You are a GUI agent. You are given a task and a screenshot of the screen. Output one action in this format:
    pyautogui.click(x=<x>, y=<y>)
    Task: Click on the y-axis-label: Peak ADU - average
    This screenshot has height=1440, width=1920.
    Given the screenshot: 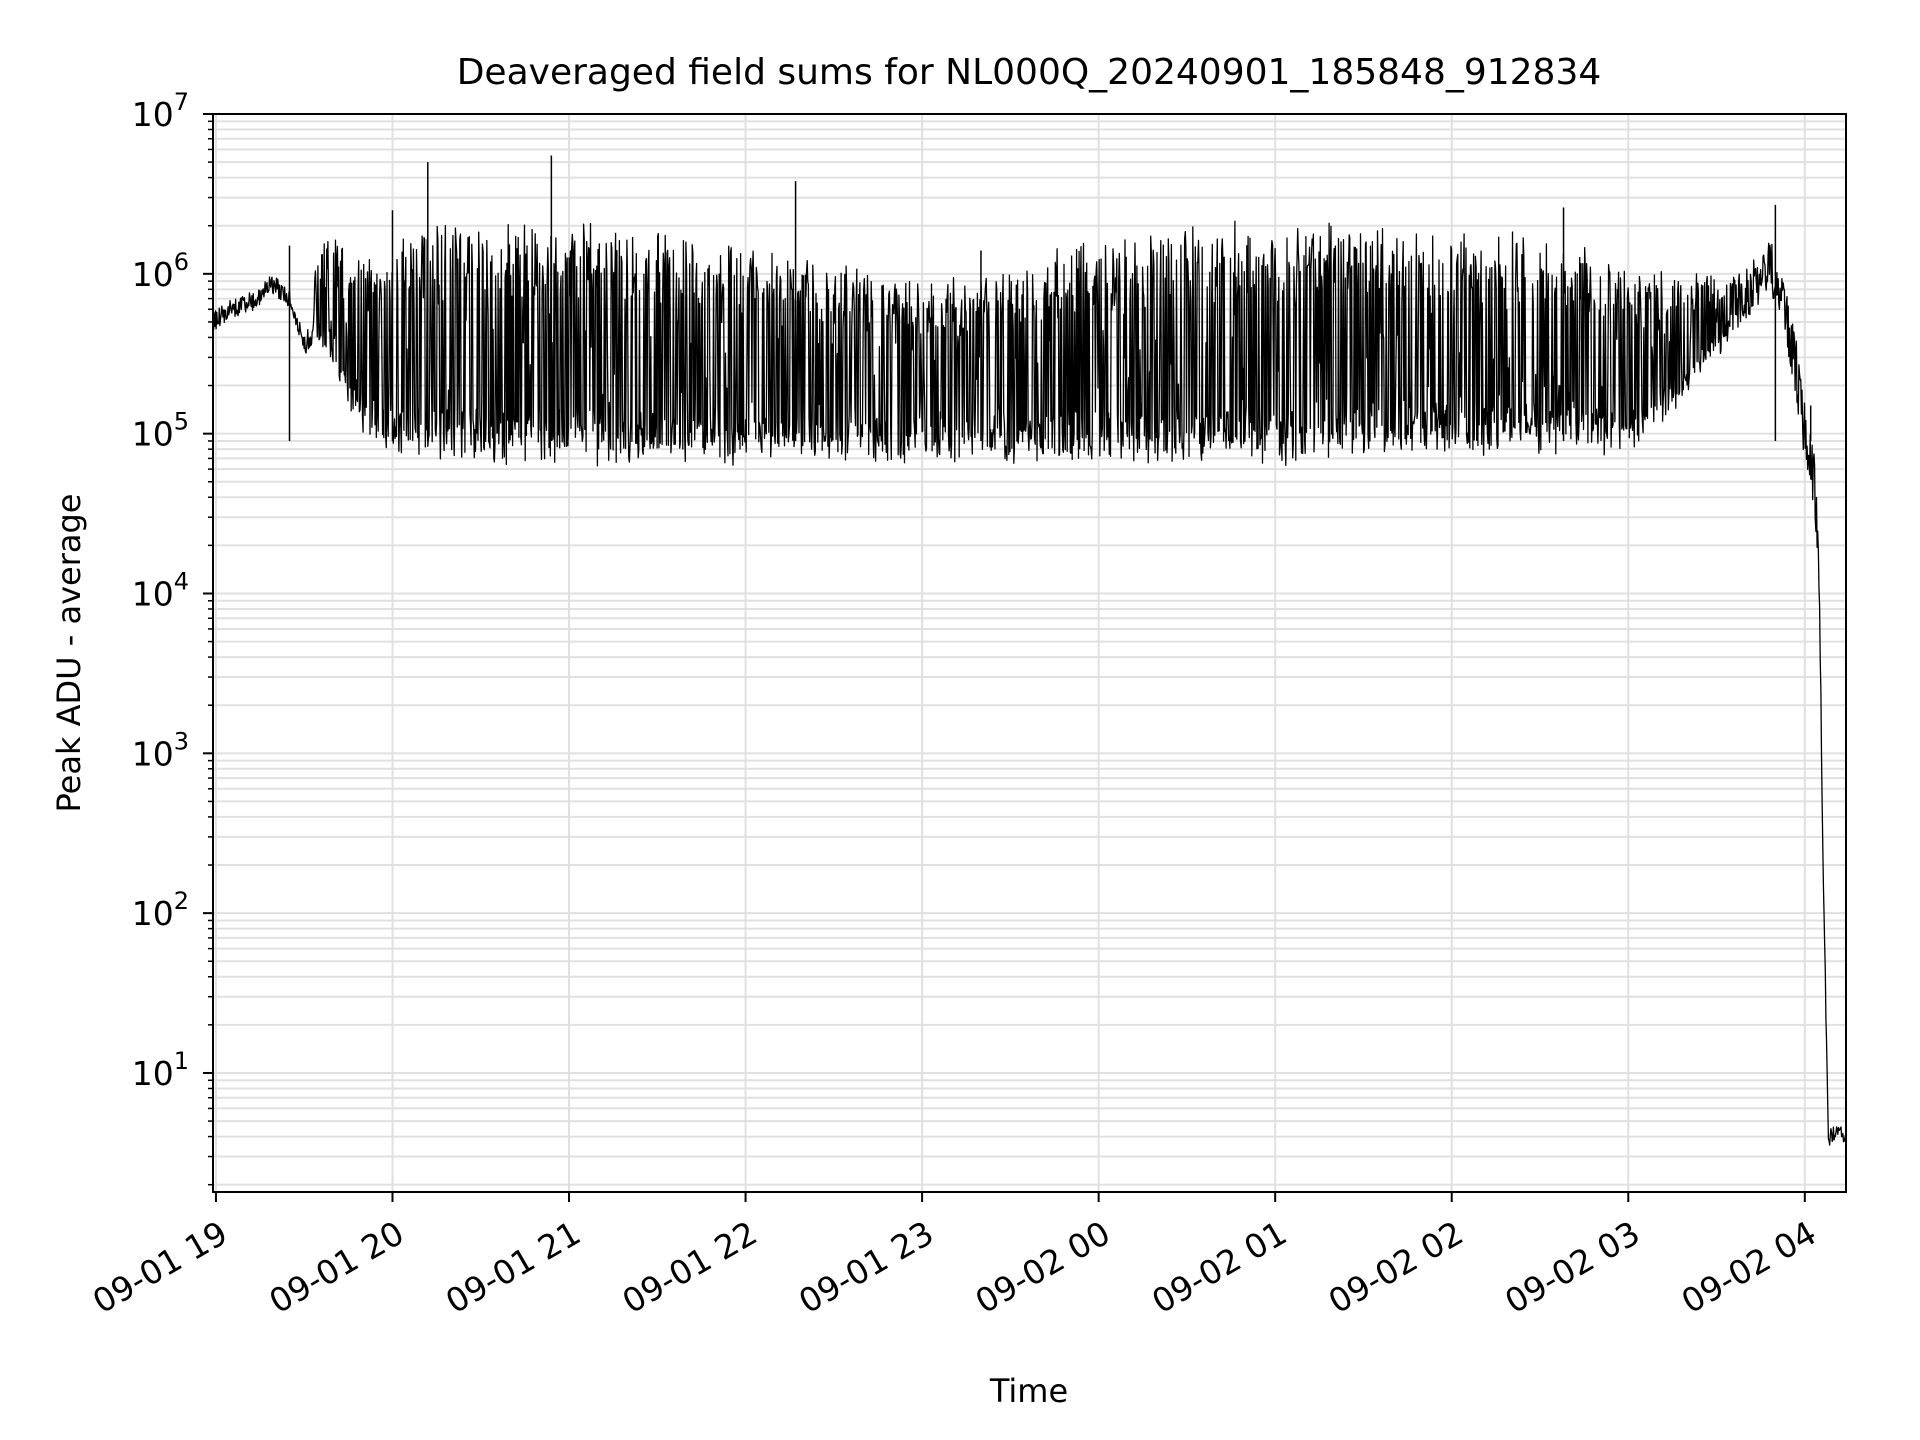 What is the action you would take?
    pyautogui.click(x=69, y=653)
    